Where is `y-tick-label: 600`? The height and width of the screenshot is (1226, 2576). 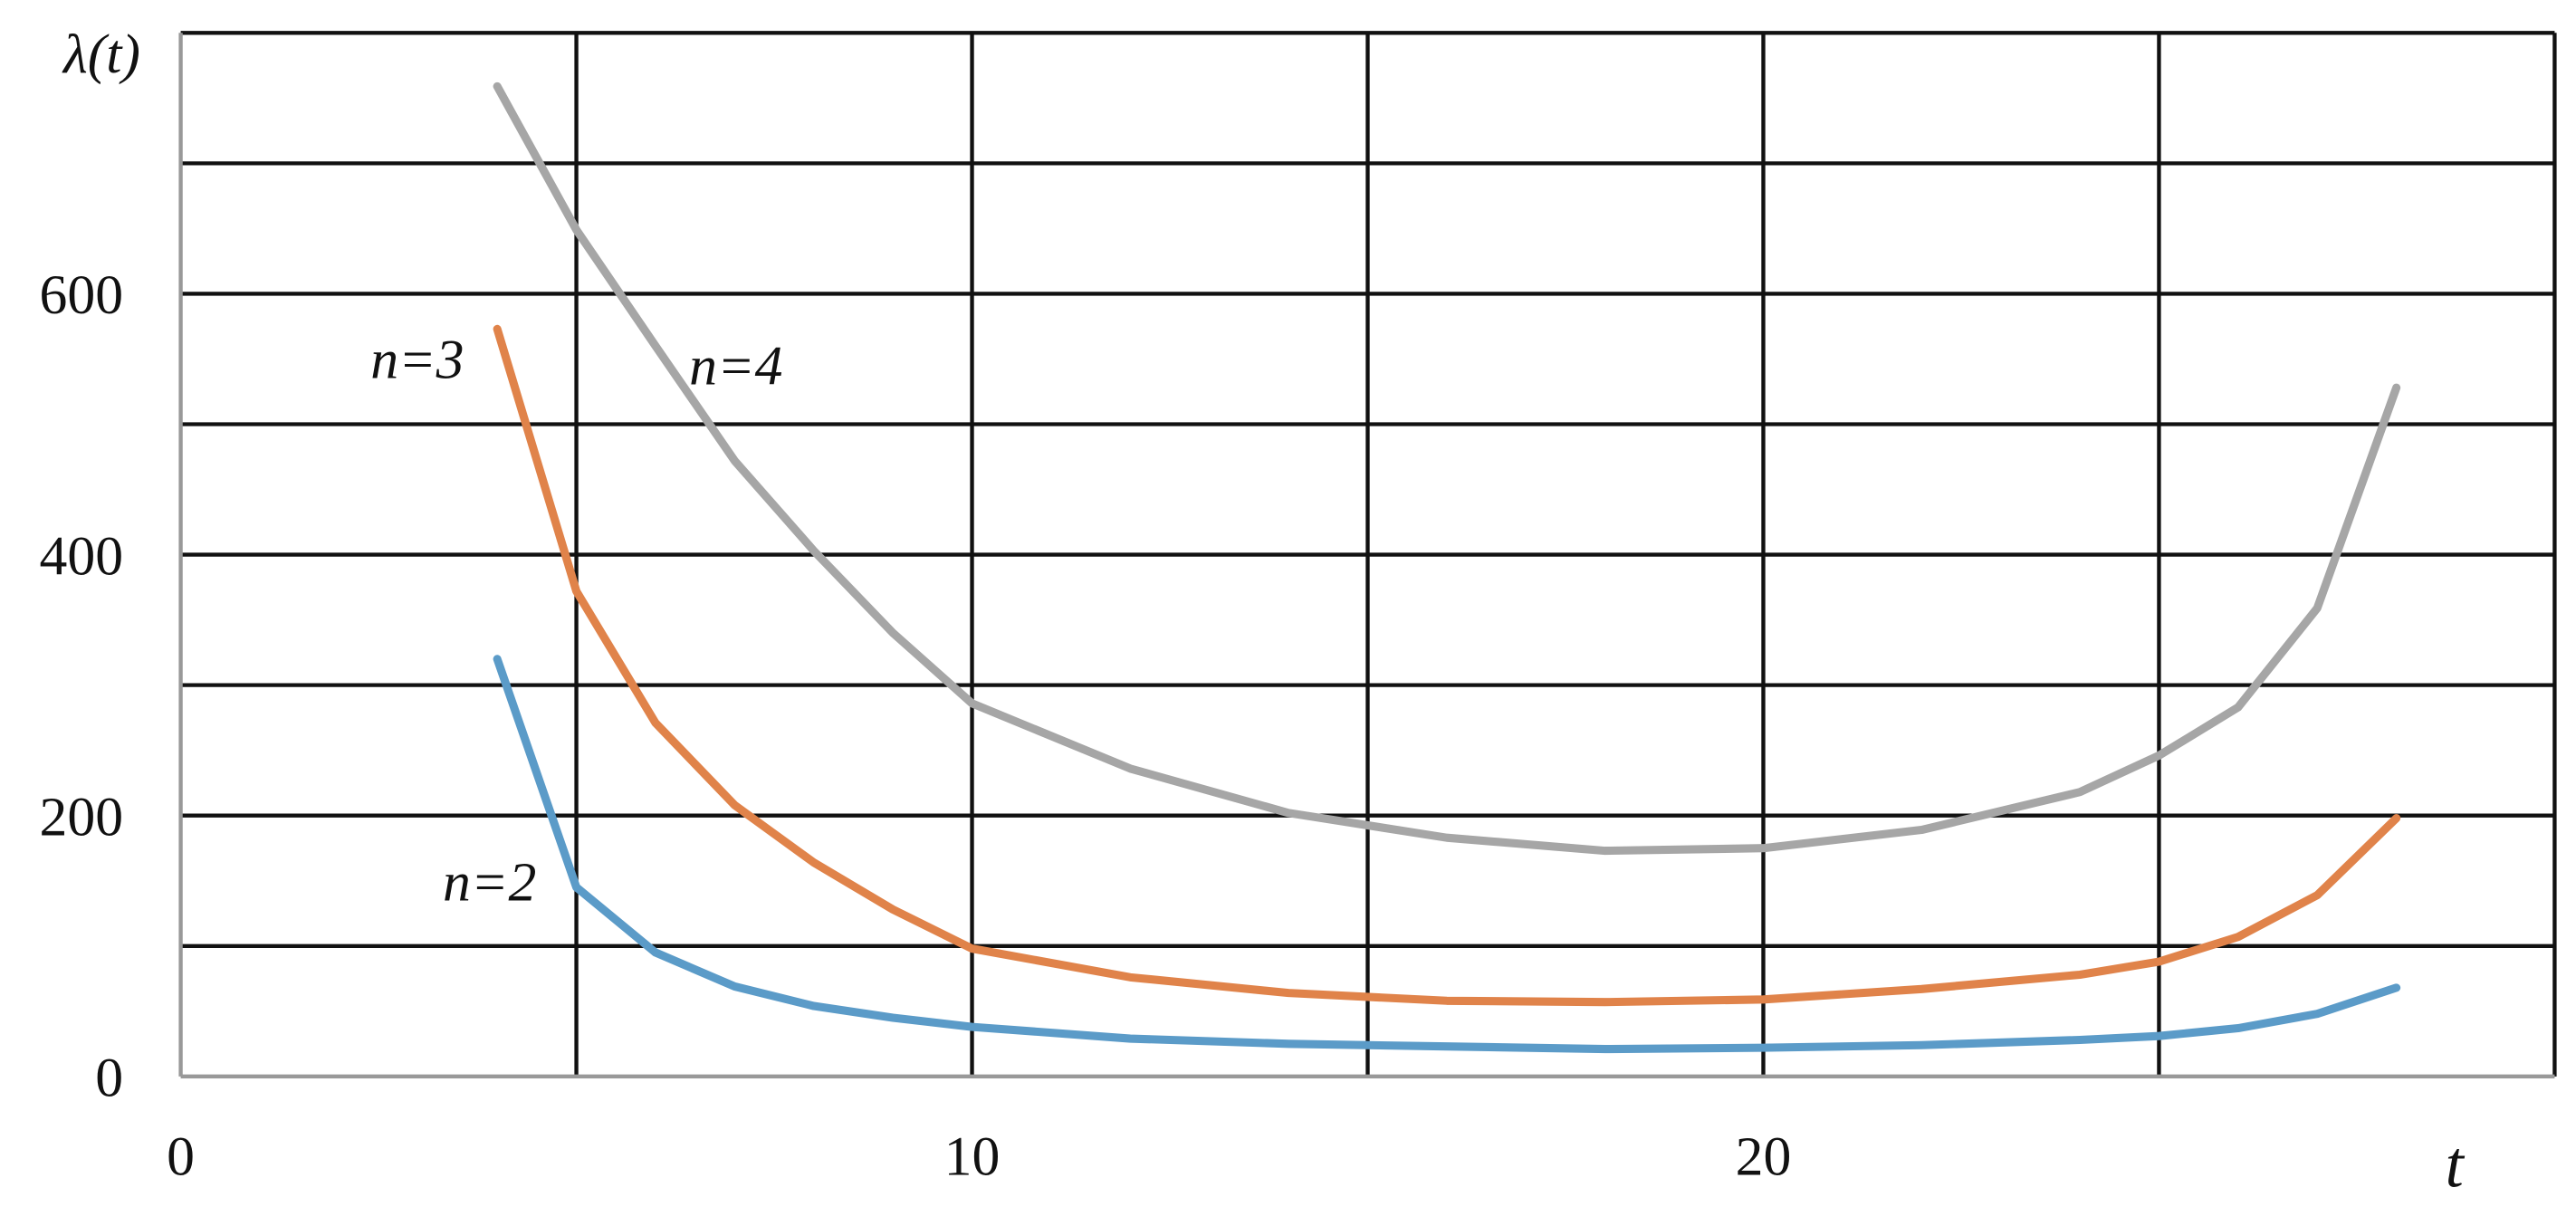 y-tick-label: 600 is located at coordinates (82, 295).